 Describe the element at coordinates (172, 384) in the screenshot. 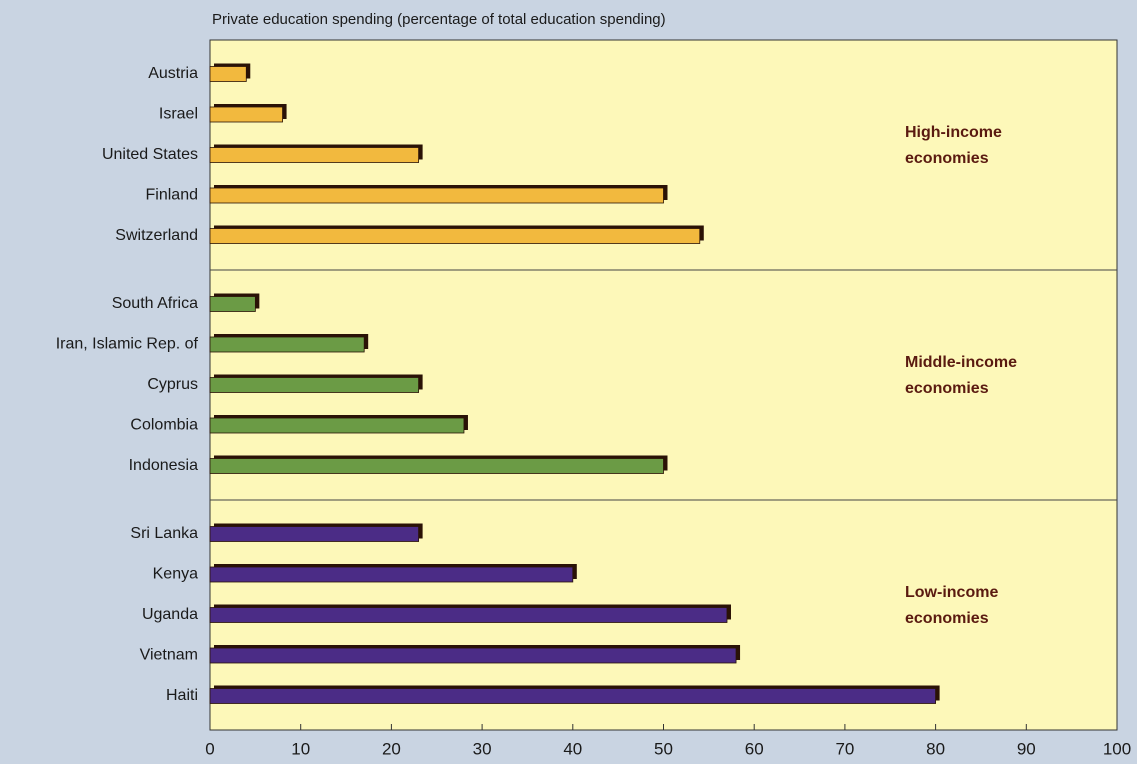

I see `y-tick-label: Cyprus` at that location.